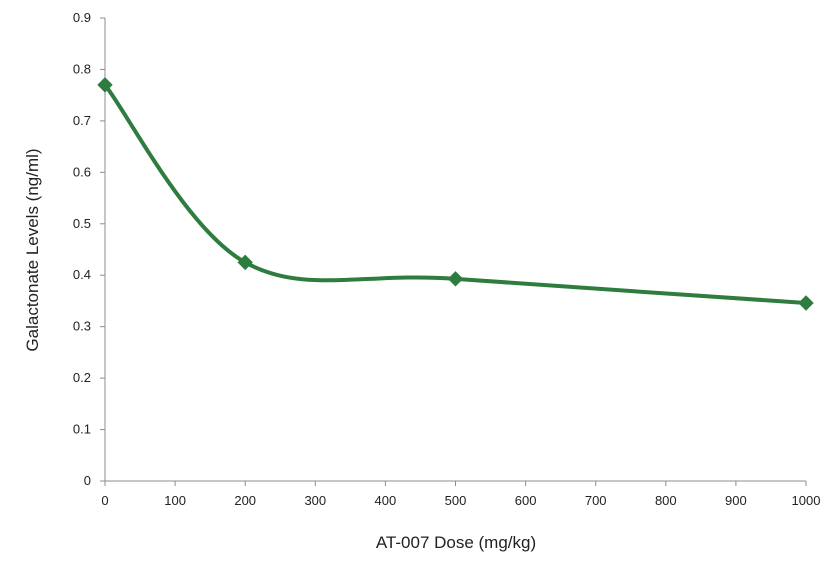  What do you see at coordinates (175, 500) in the screenshot?
I see `x-tick-label: 100` at bounding box center [175, 500].